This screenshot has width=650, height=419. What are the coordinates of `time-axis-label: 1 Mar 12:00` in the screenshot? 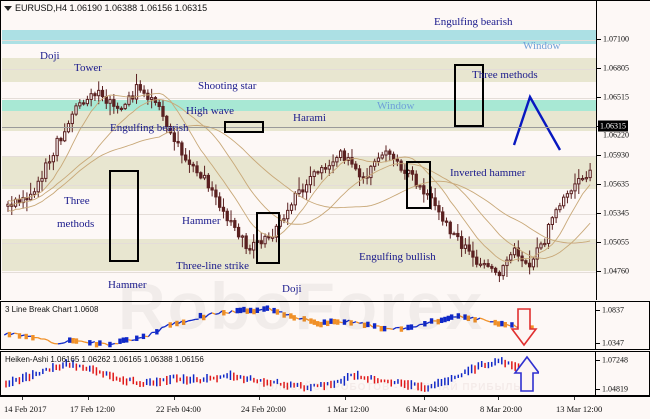 It's located at (348, 409).